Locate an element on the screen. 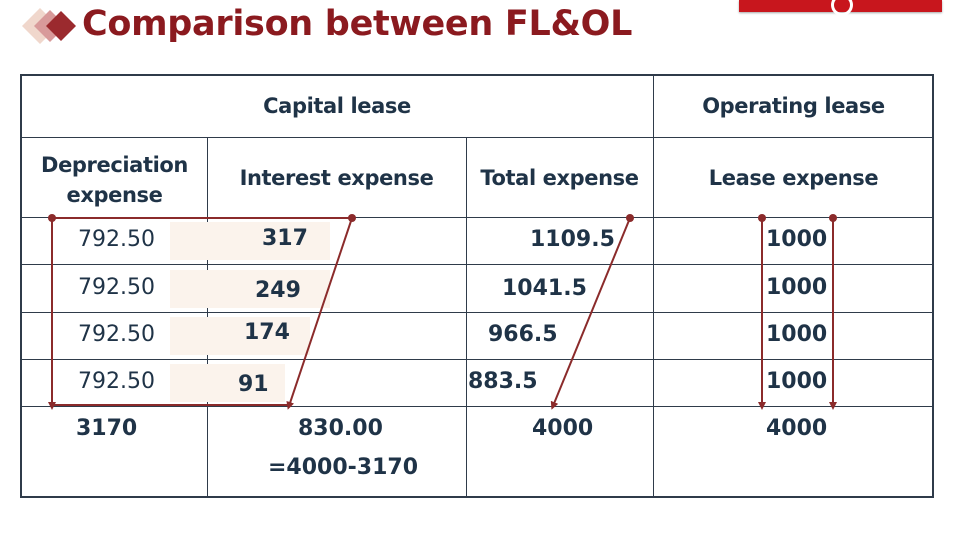 This screenshot has width=958, height=534. total-expense-total: 4000 is located at coordinates (563, 428).